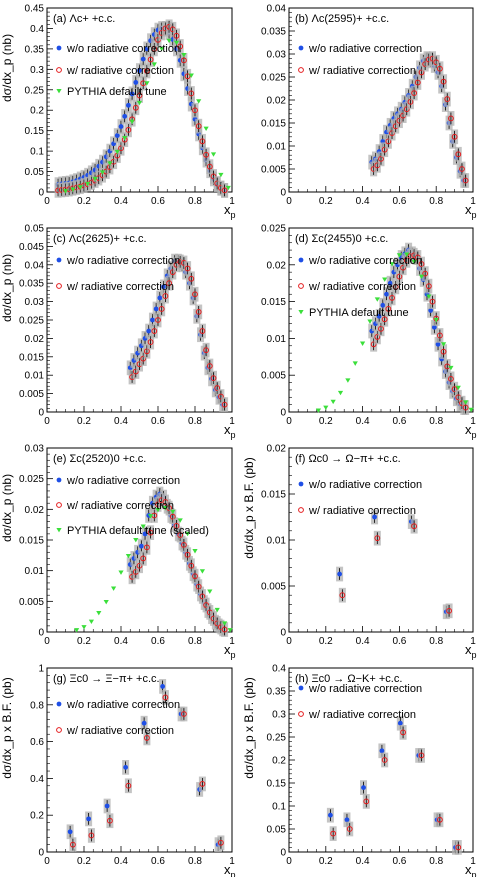 This screenshot has width=477, height=877. What do you see at coordinates (106, 679) in the screenshot?
I see `chart-title: (g) Ξc0 → Ξ−π+ +c.c.` at bounding box center [106, 679].